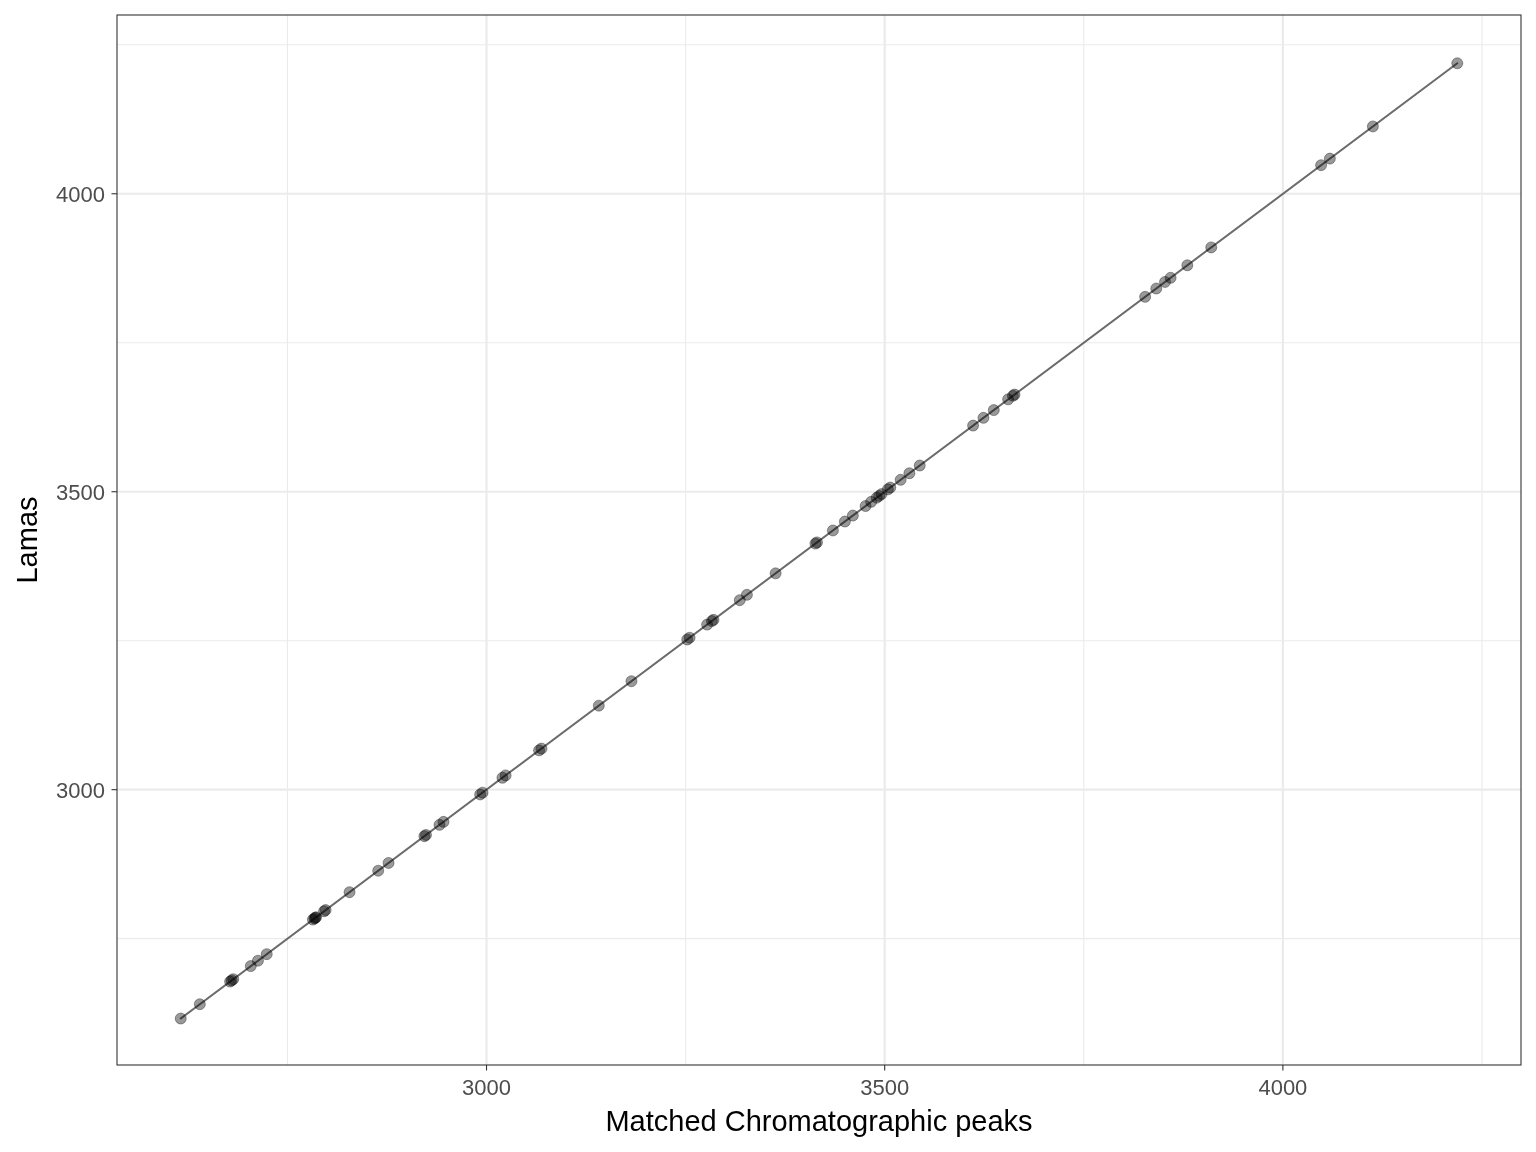  I want to click on x-axis-title: Matched Chromatographic peaks, so click(819, 1121).